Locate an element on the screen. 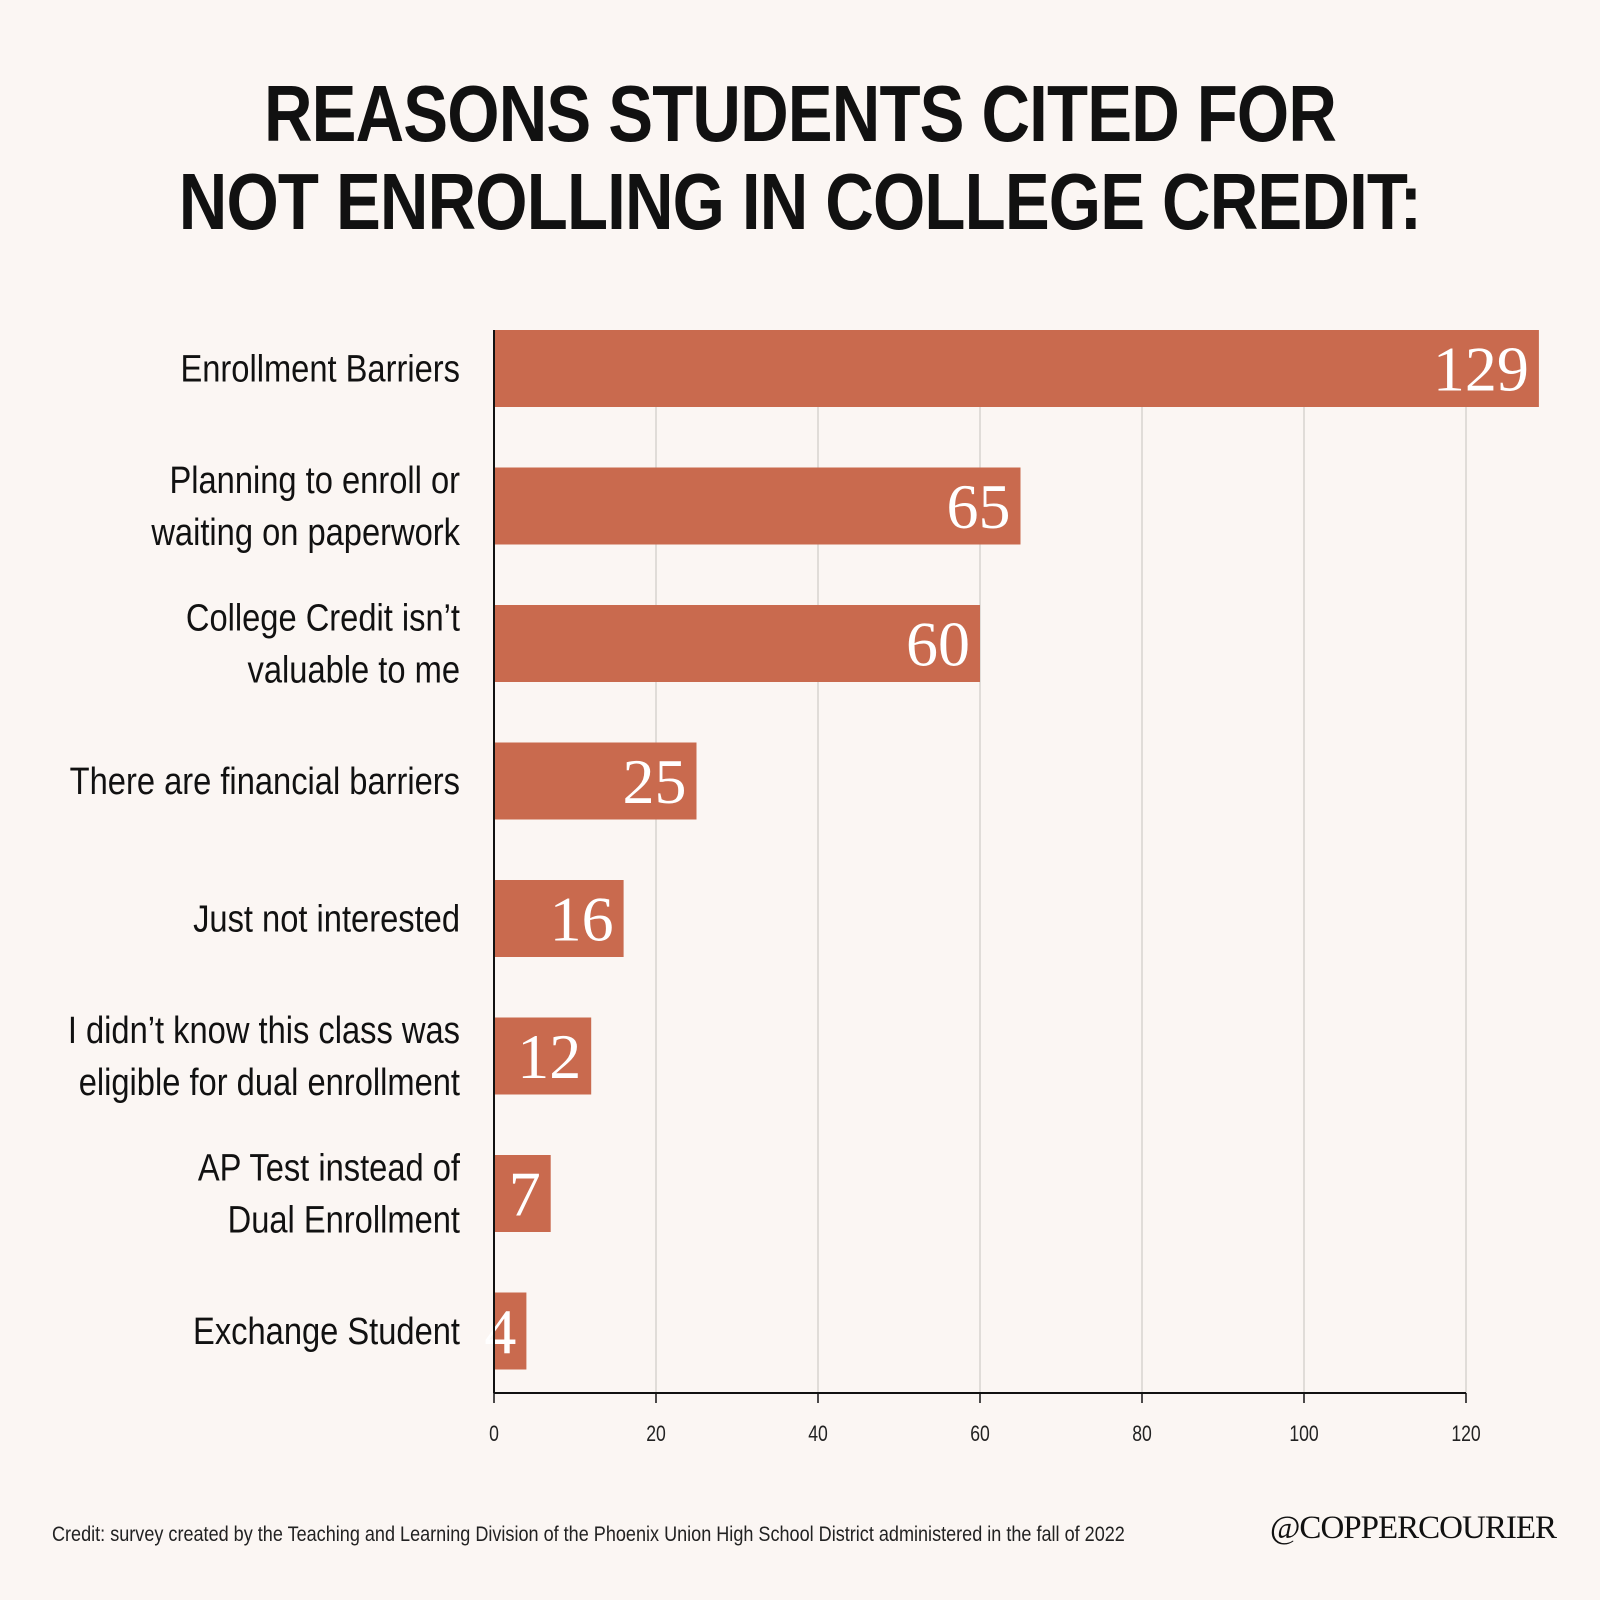  bar-value-label-1: 65 is located at coordinates (979, 506).